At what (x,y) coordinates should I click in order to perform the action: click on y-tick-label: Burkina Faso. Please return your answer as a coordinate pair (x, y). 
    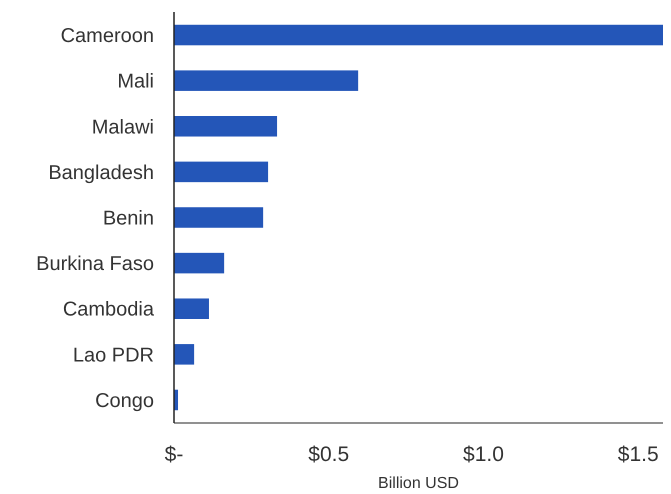
    Looking at the image, I should click on (95, 264).